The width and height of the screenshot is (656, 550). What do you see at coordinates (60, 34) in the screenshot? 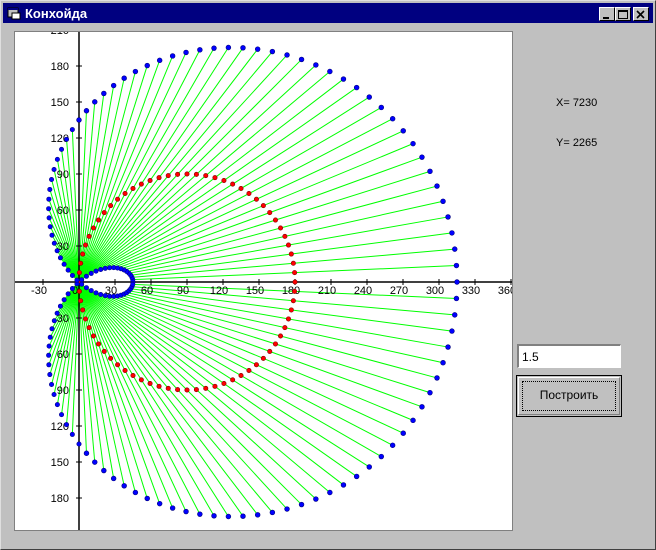
I see `y-tick-label: 210` at bounding box center [60, 34].